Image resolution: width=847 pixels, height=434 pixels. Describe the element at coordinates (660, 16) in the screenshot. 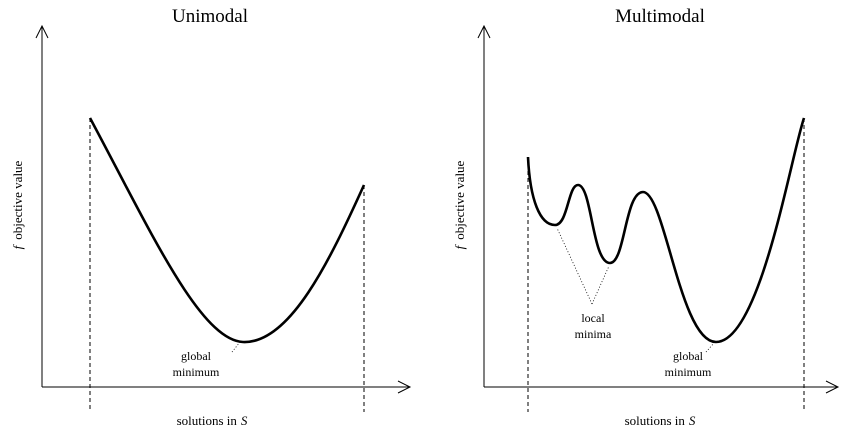

I see `panel-title: Multimodal` at that location.